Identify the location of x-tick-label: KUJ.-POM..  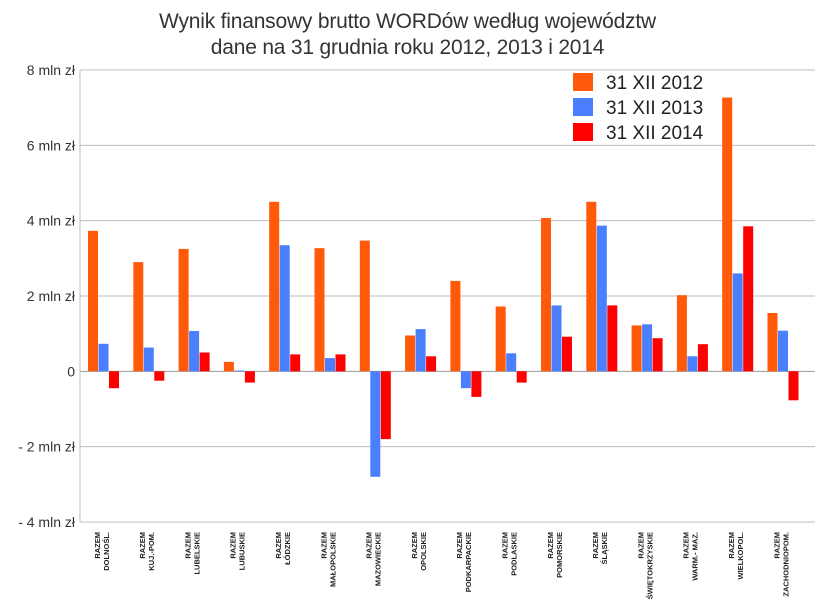
(151, 551).